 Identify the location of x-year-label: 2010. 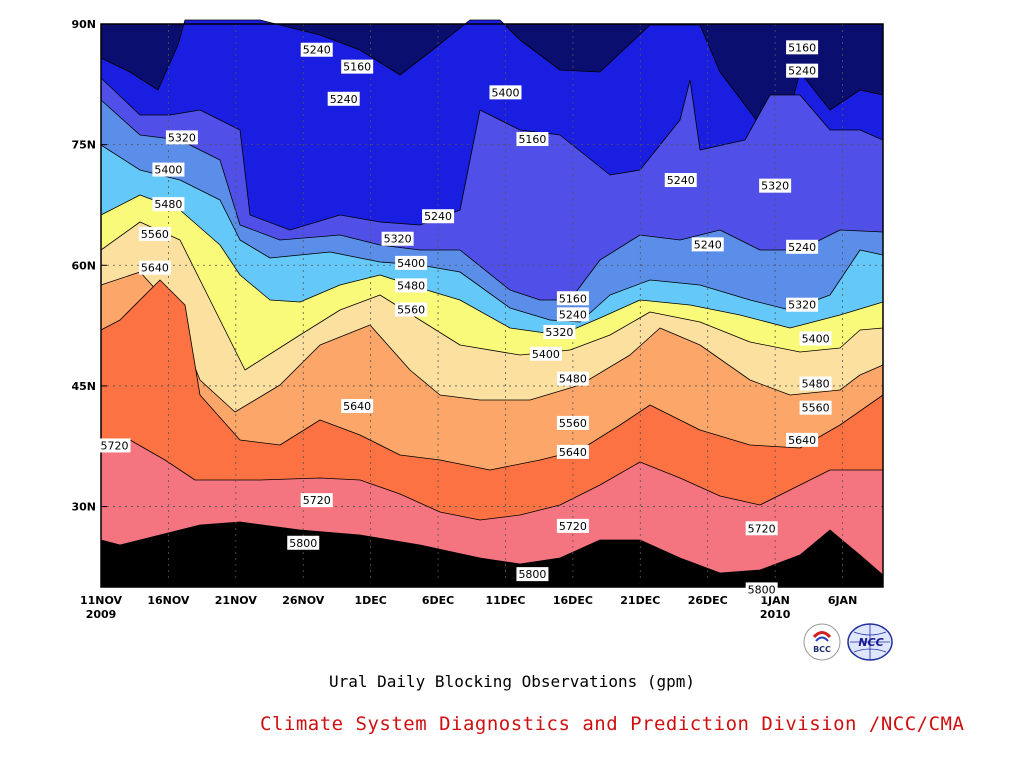
(775, 614).